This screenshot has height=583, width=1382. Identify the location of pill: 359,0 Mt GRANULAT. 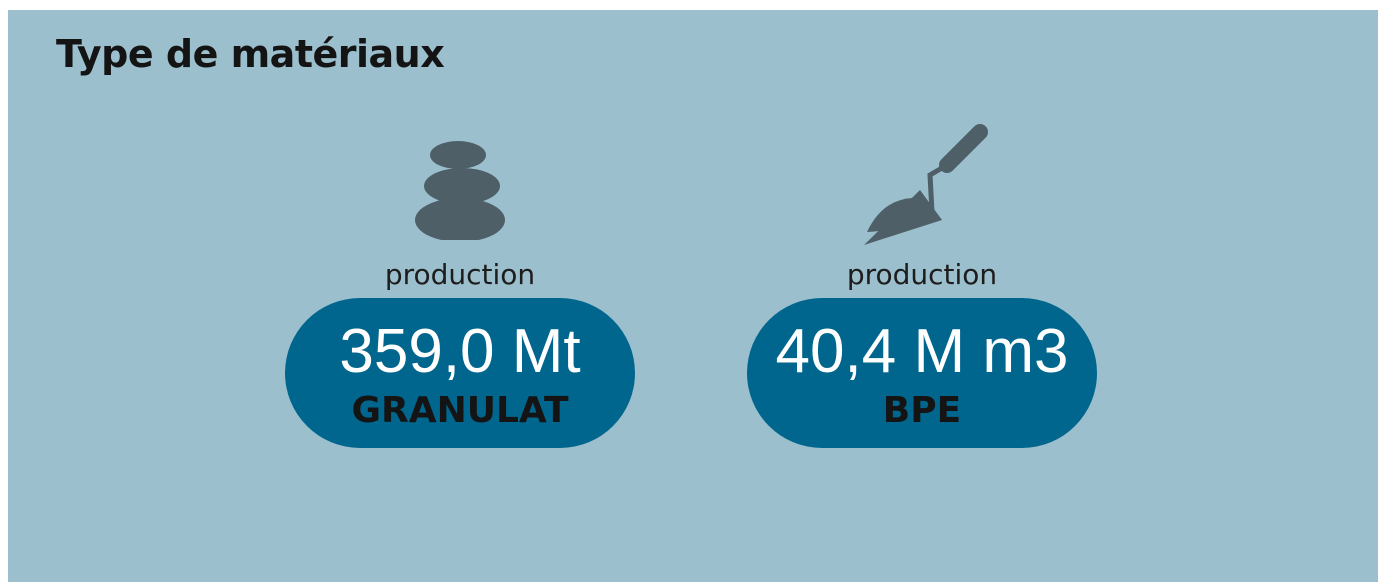
(460, 373).